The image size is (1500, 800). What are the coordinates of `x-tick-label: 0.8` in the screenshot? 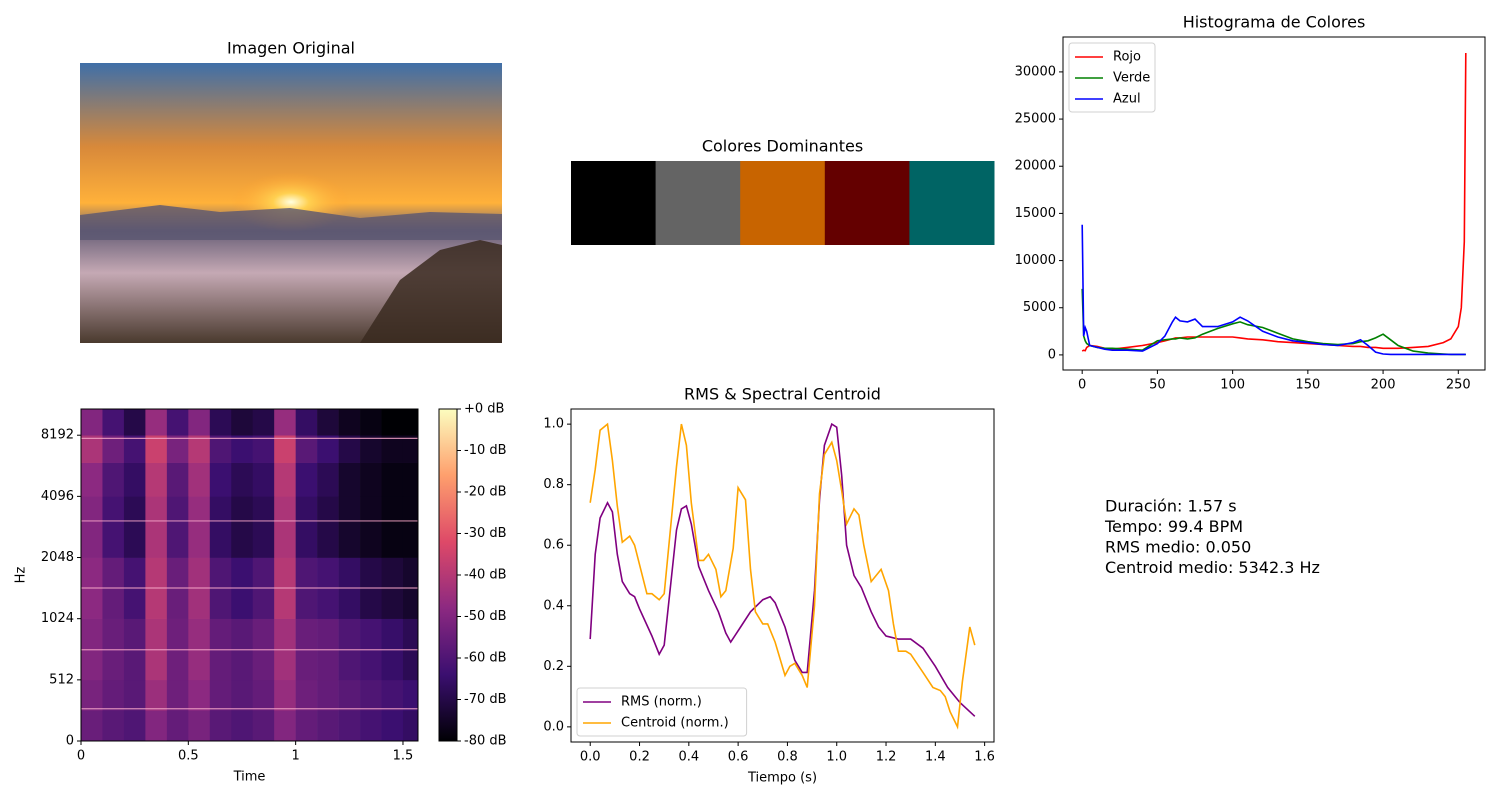 It's located at (787, 757).